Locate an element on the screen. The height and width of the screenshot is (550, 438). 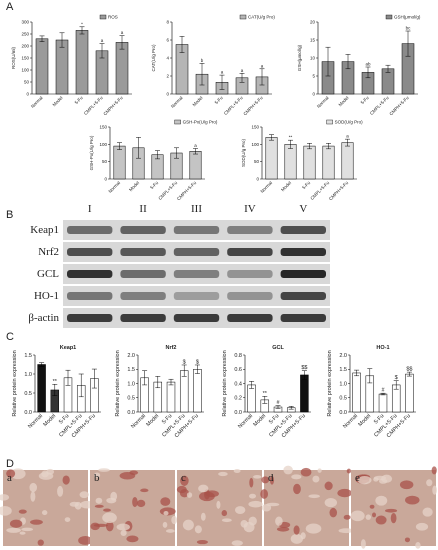
annotation: bc is located at coordinates (409, 28).